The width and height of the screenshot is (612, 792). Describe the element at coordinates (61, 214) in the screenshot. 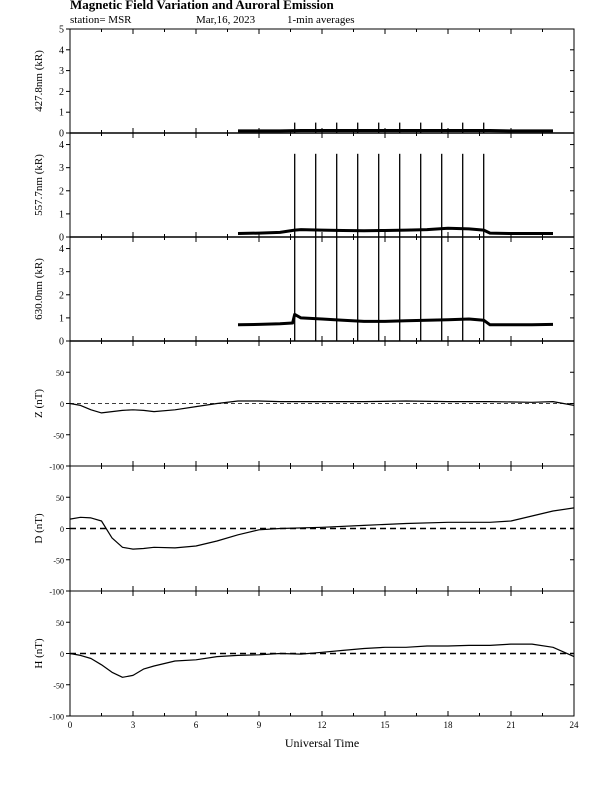

I see `em5577-ytick-label: 1` at that location.